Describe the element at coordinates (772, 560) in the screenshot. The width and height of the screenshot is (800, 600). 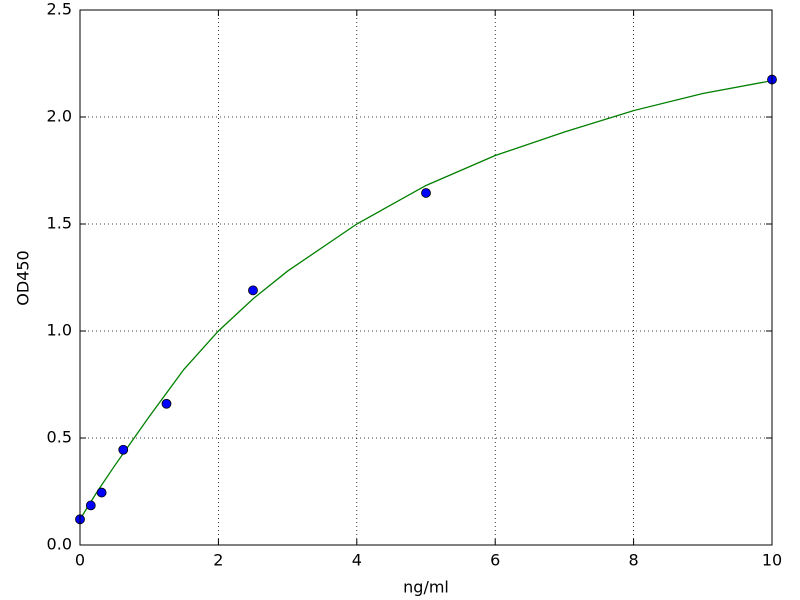
I see `x-tick-label: 10` at that location.